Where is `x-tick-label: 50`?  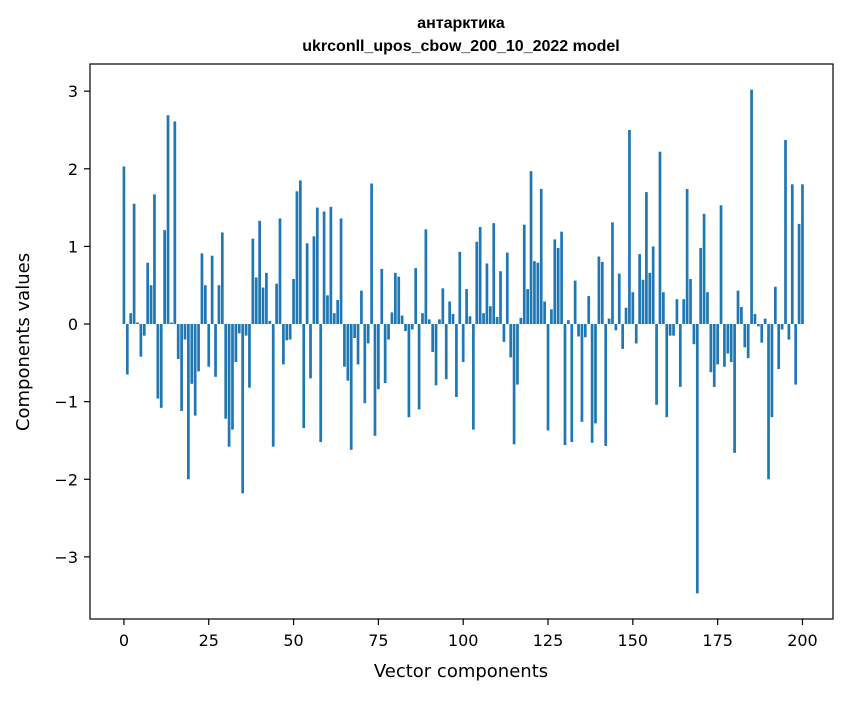 x-tick-label: 50 is located at coordinates (293, 640).